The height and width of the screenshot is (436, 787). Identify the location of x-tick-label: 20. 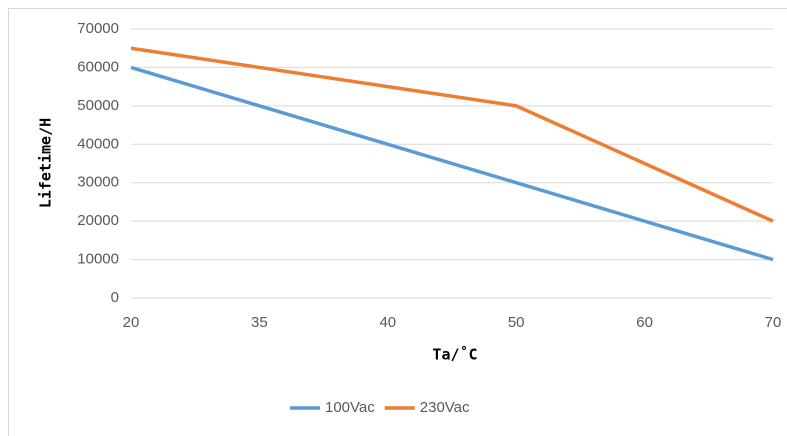
(131, 322).